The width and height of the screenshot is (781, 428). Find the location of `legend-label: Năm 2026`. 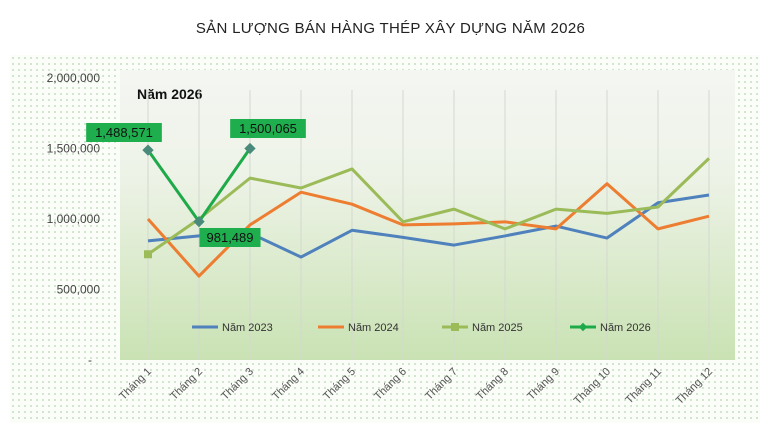

legend-label: Năm 2026 is located at coordinates (625, 328).